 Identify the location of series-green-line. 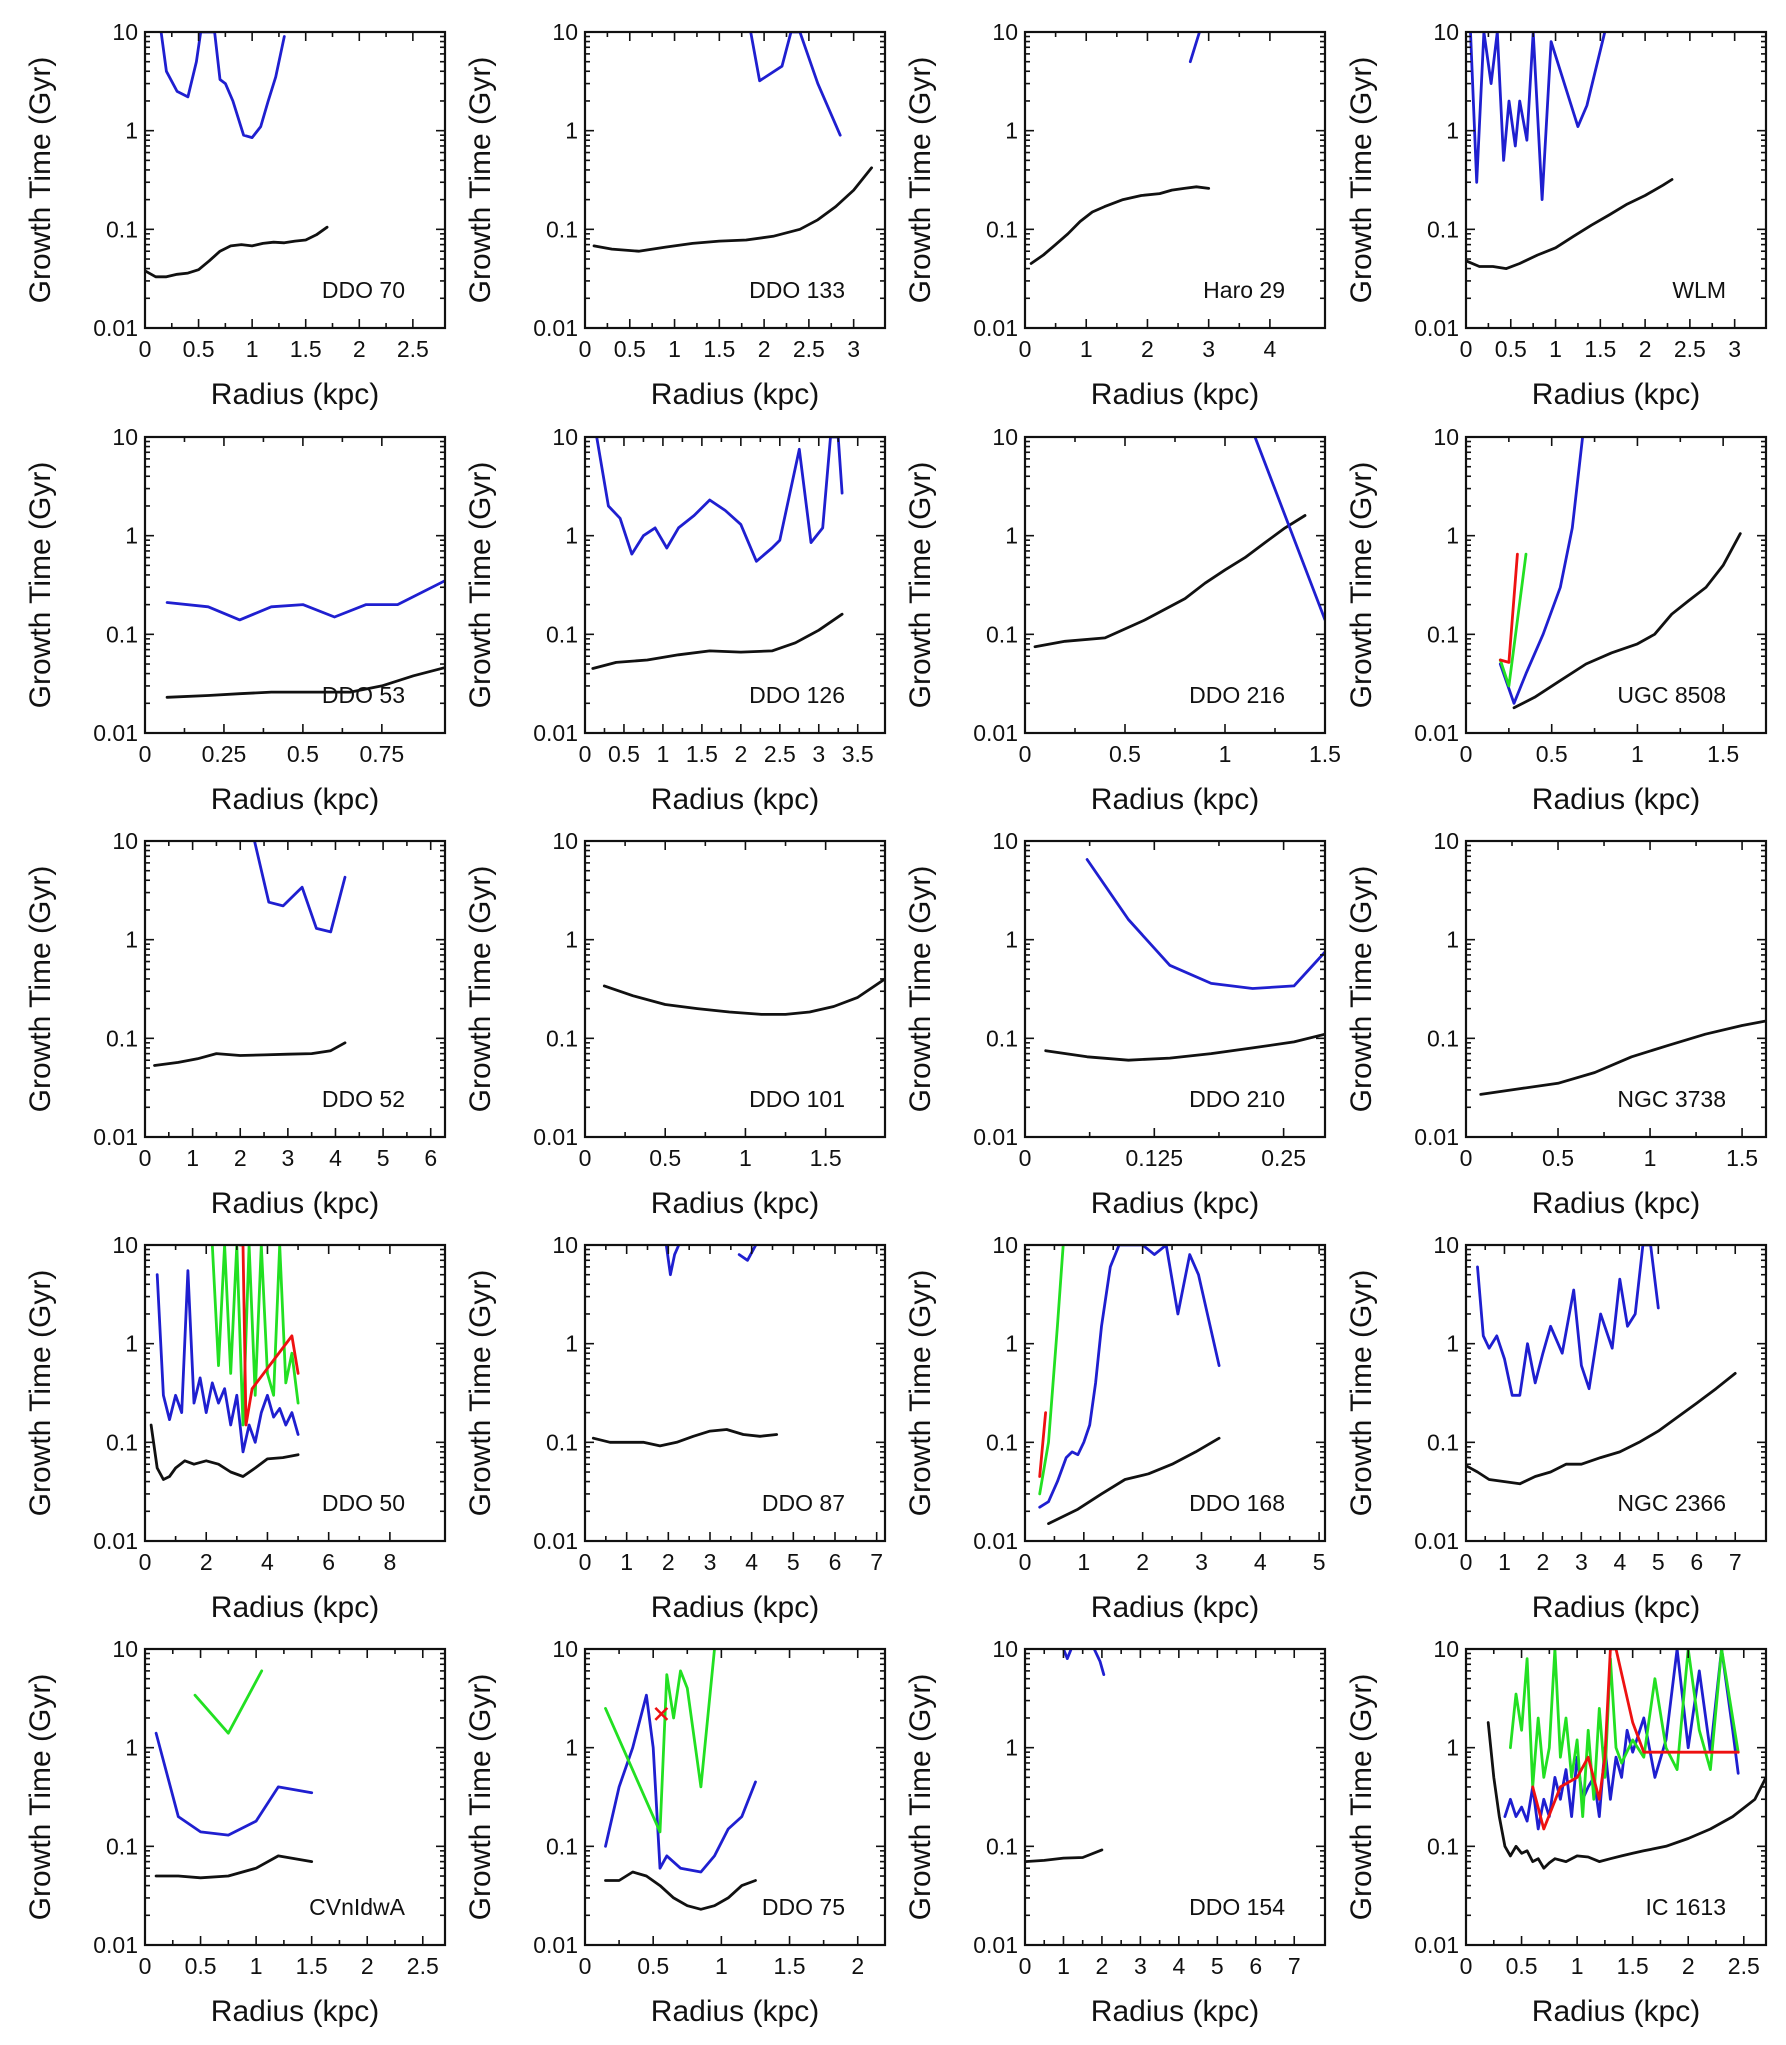
(228, 1702).